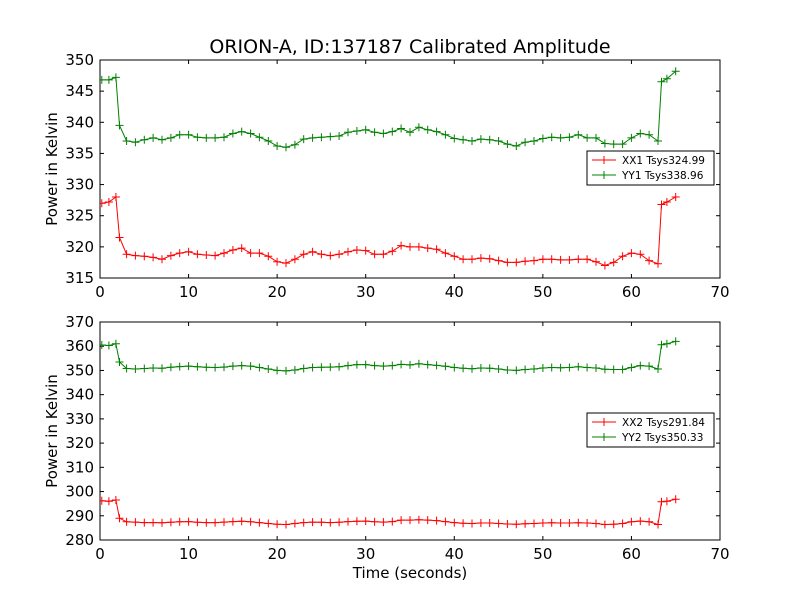 This screenshot has height=600, width=800. I want to click on x-tick-label: 70, so click(719, 292).